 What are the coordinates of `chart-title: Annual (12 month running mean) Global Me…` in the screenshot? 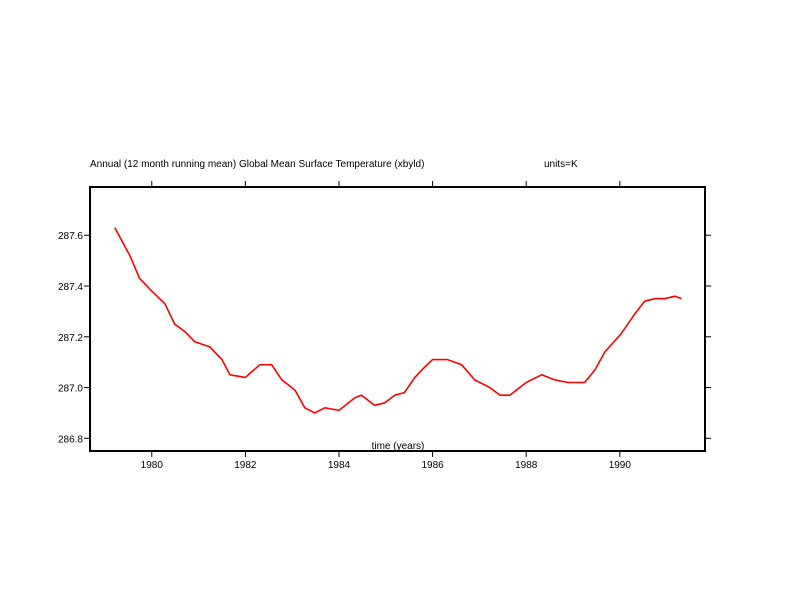 It's located at (257, 164).